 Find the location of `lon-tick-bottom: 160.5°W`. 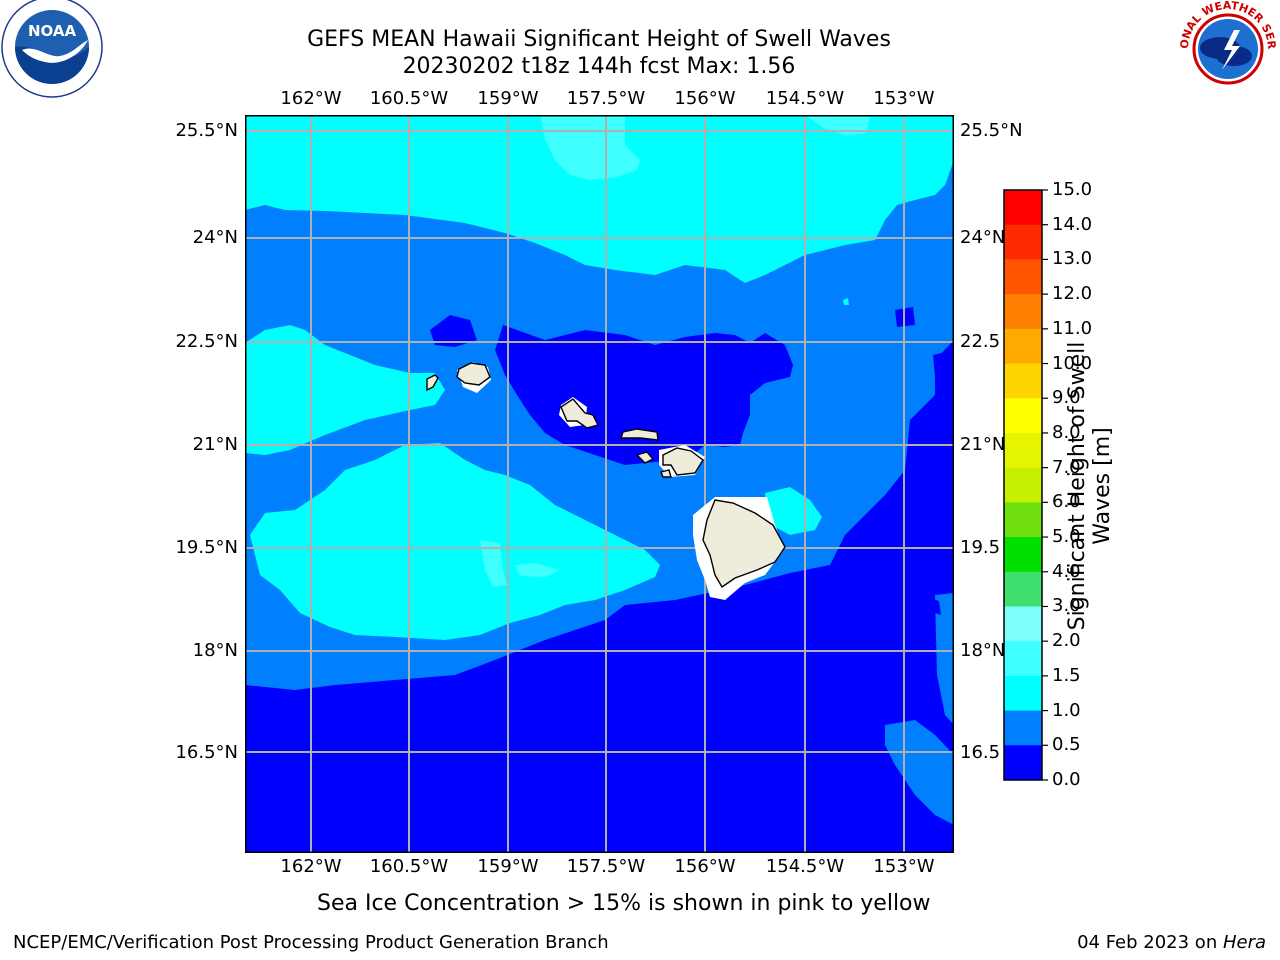

lon-tick-bottom: 160.5°W is located at coordinates (409, 866).